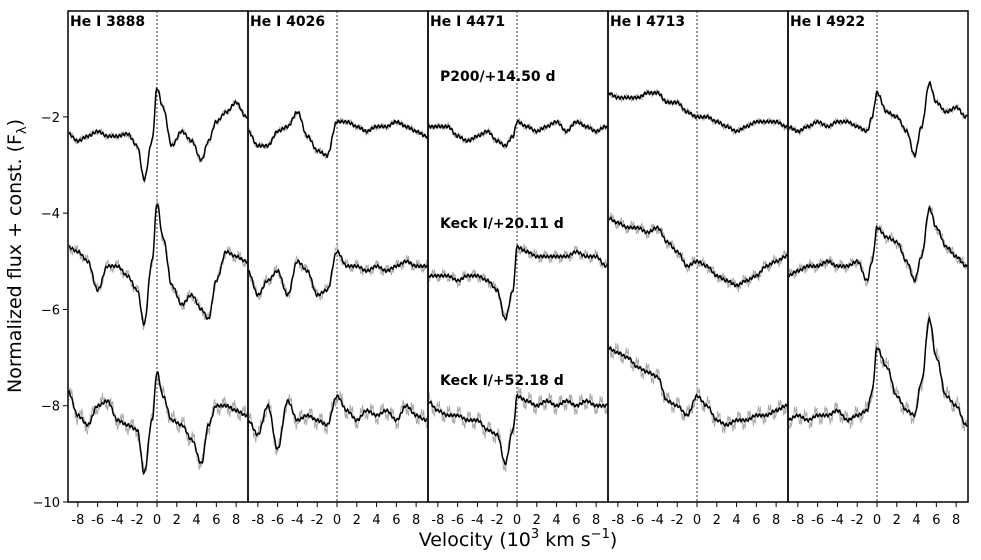 The image size is (981, 560). Describe the element at coordinates (518, 539) in the screenshot. I see `x-axis-label: Velocity (103 km s−1)` at that location.